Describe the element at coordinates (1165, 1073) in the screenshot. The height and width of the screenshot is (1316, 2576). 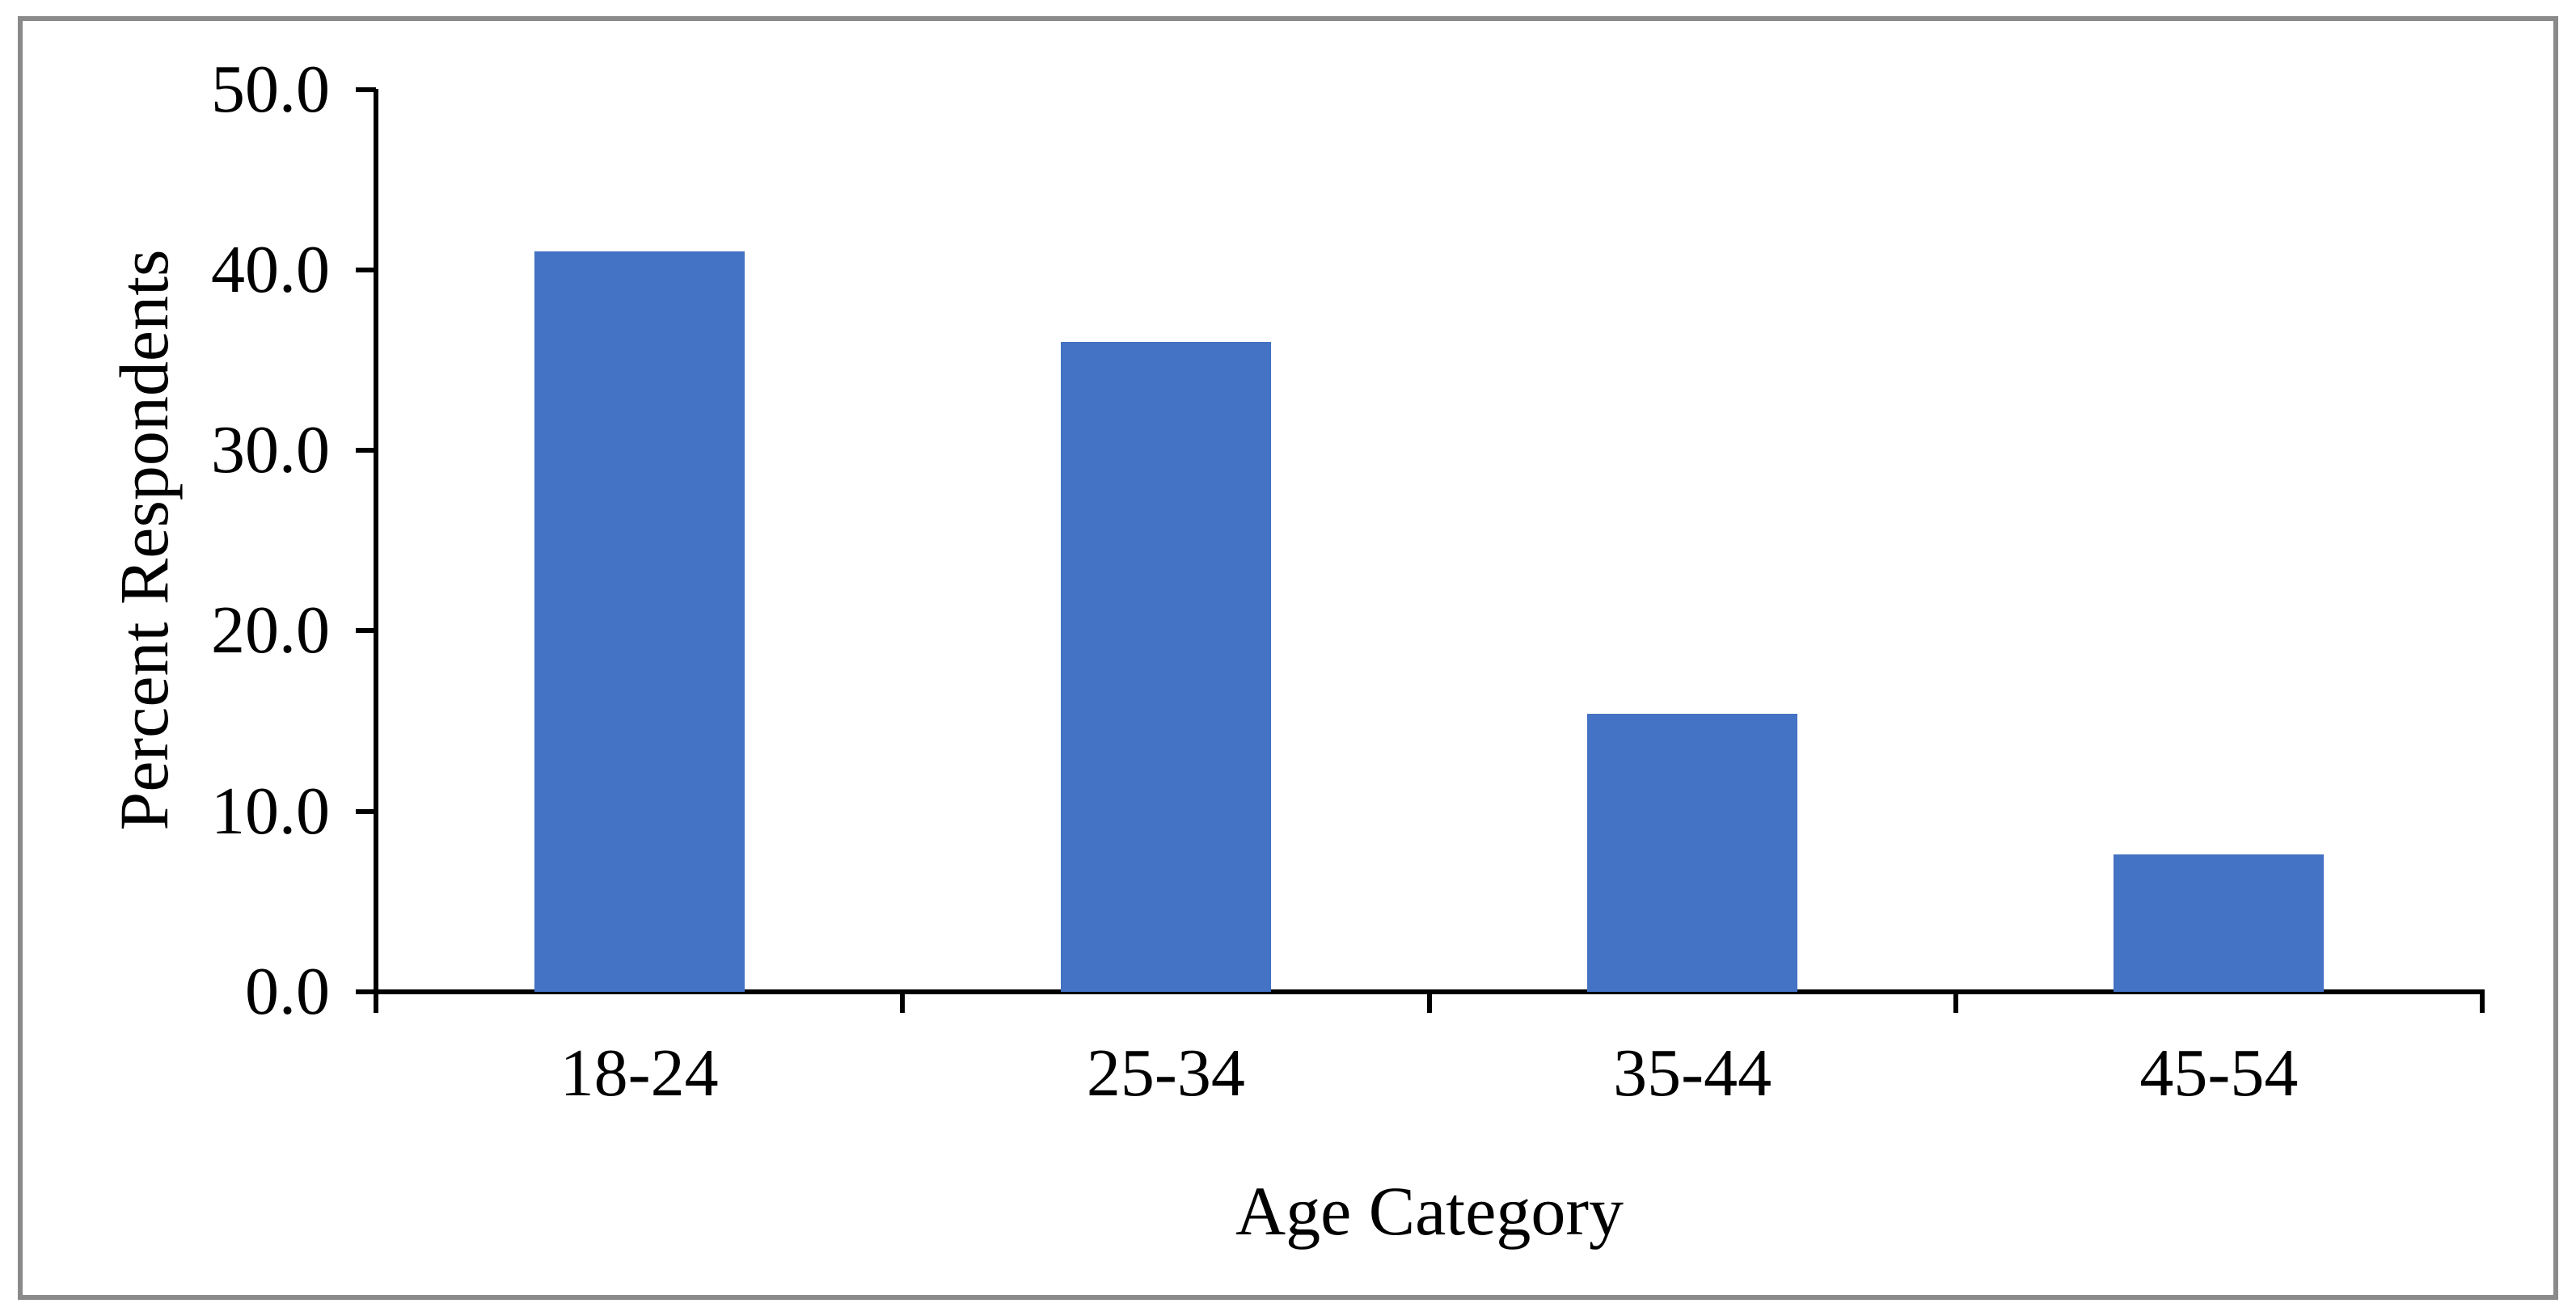
I see `x-tick-label-25-34: 25-34` at that location.